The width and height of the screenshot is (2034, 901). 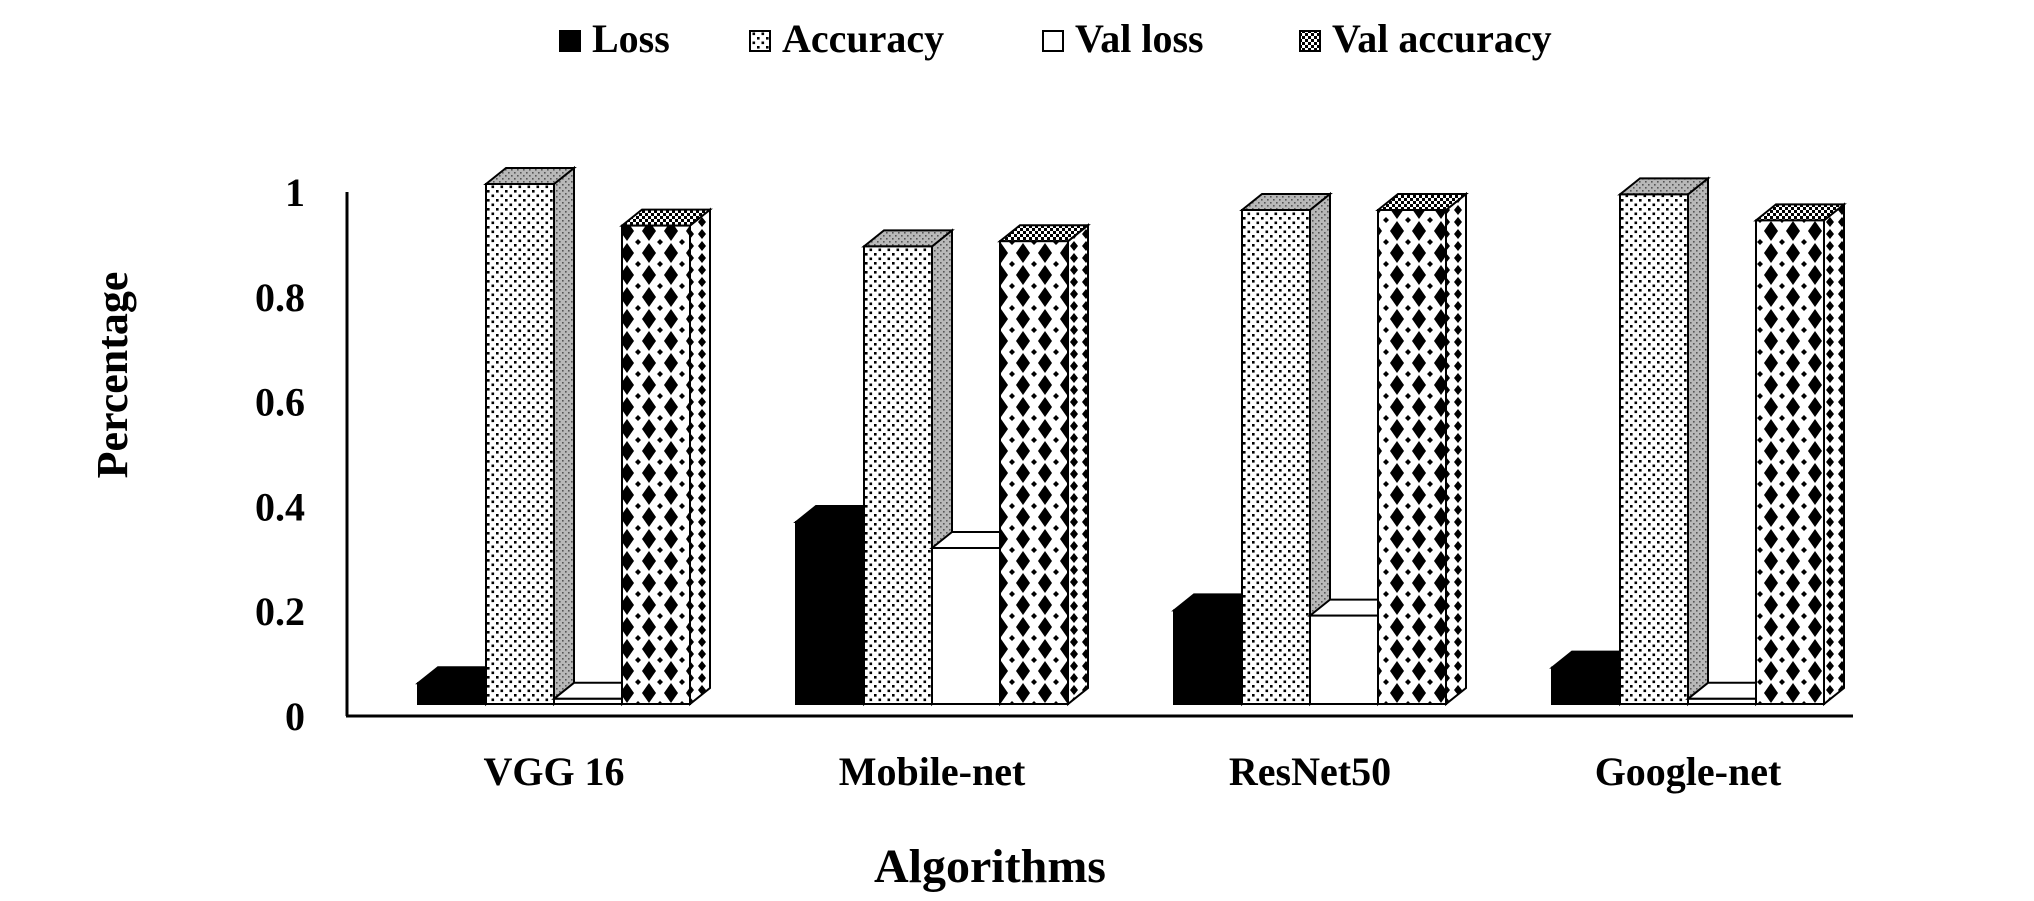 I want to click on legend-label-accuracy: Accuracy, so click(x=863, y=38).